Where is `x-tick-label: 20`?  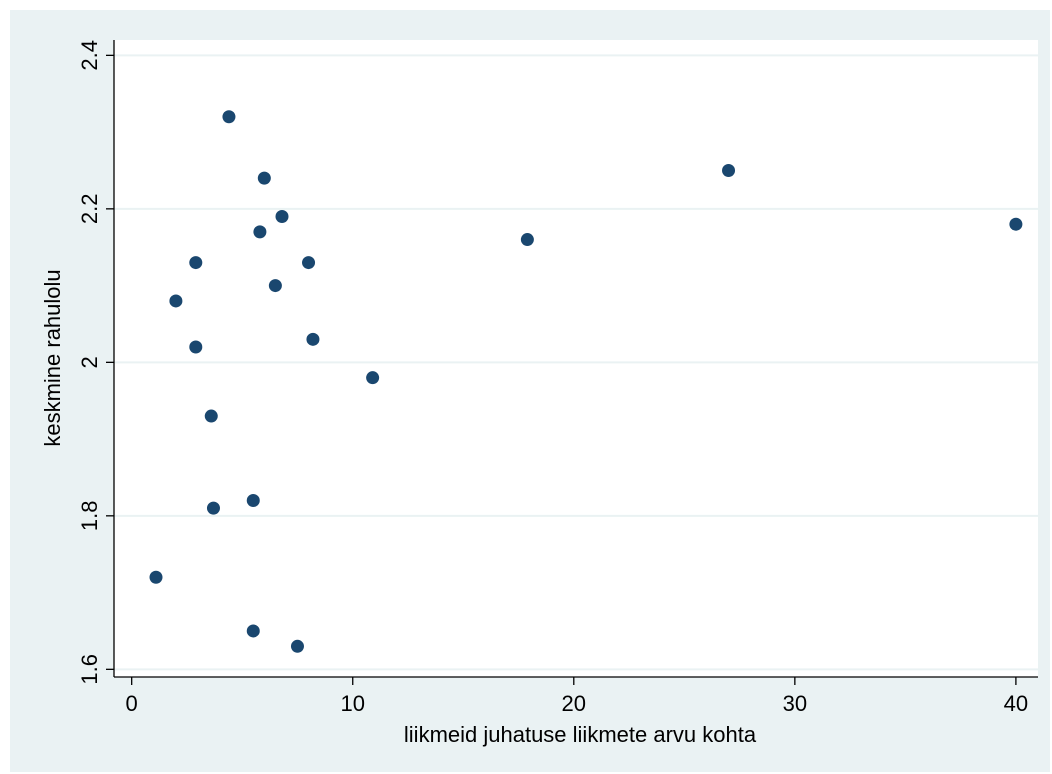 x-tick-label: 20 is located at coordinates (574, 703).